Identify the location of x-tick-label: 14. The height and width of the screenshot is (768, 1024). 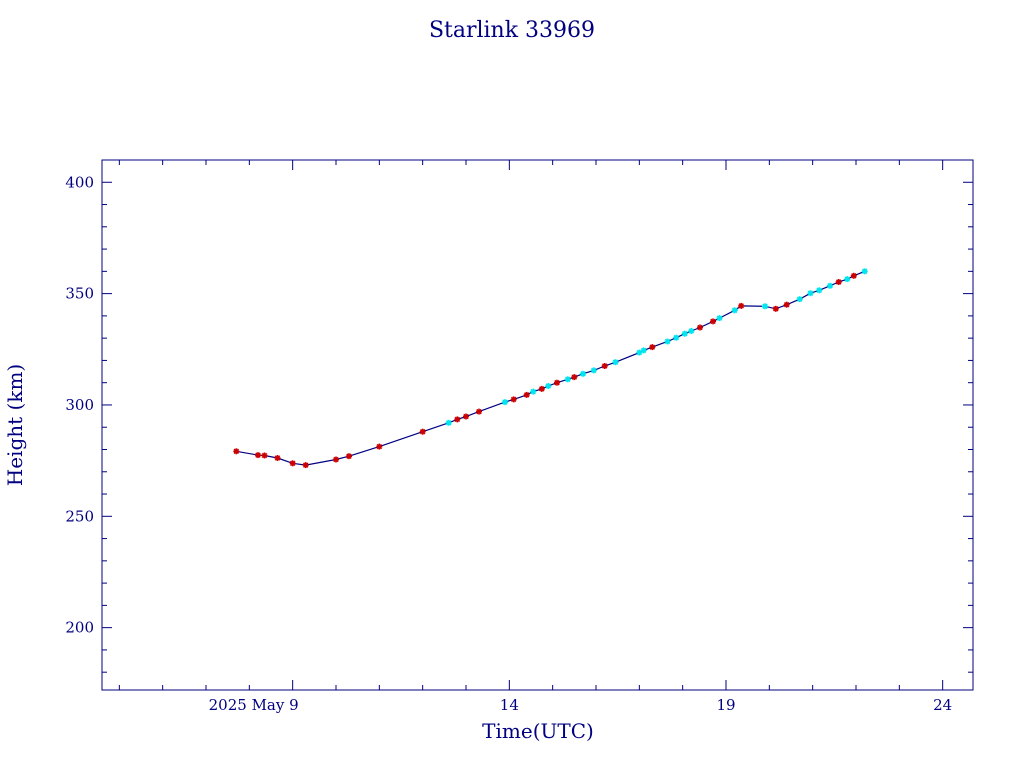
(509, 705).